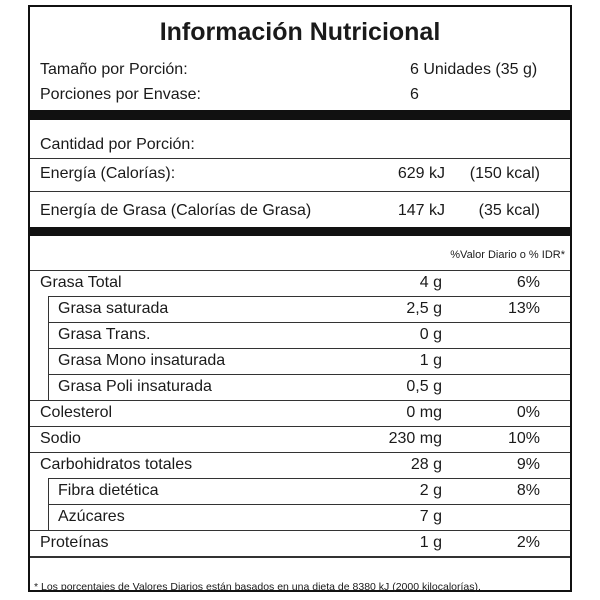  What do you see at coordinates (421, 210) in the screenshot?
I see `energy-kj: 147 kJ` at bounding box center [421, 210].